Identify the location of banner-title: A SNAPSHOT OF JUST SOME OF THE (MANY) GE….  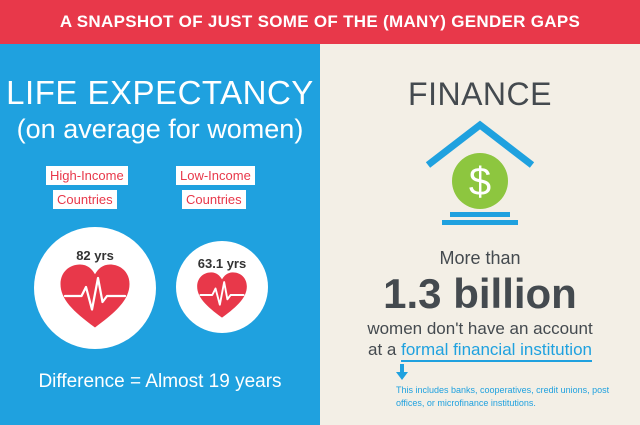
(320, 21).